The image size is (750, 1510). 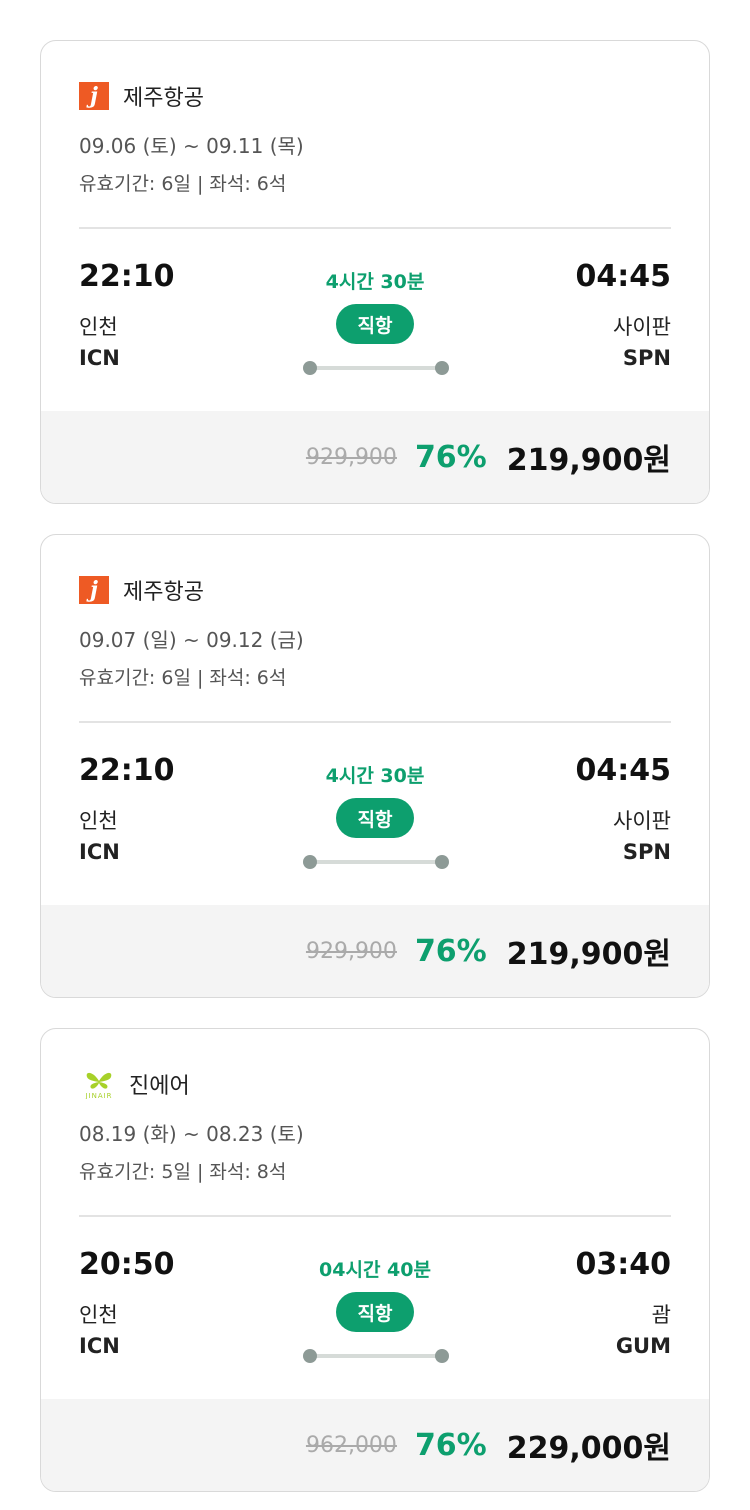 I want to click on jin-air-logo-icon: JINAIR, so click(x=99, y=1084).